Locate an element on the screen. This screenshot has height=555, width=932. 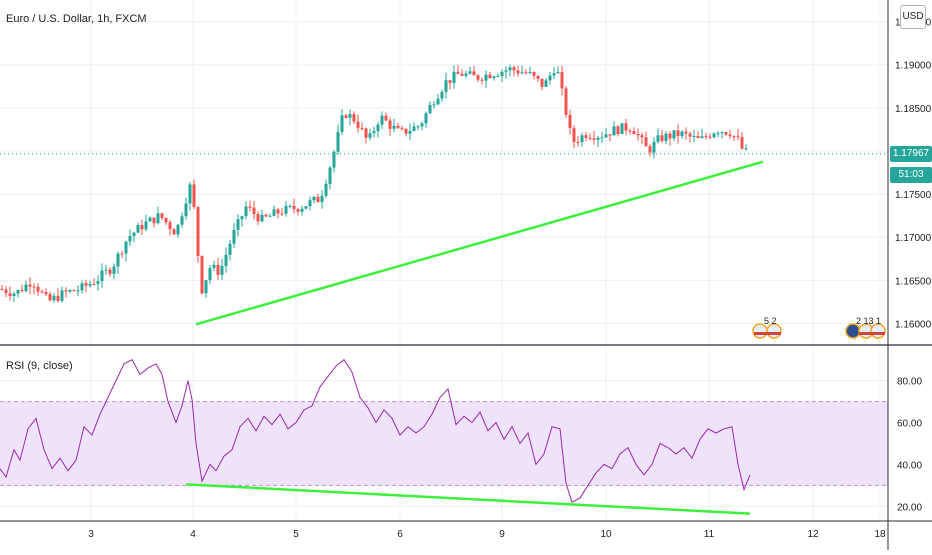
time-tick-label: 5 is located at coordinates (296, 534).